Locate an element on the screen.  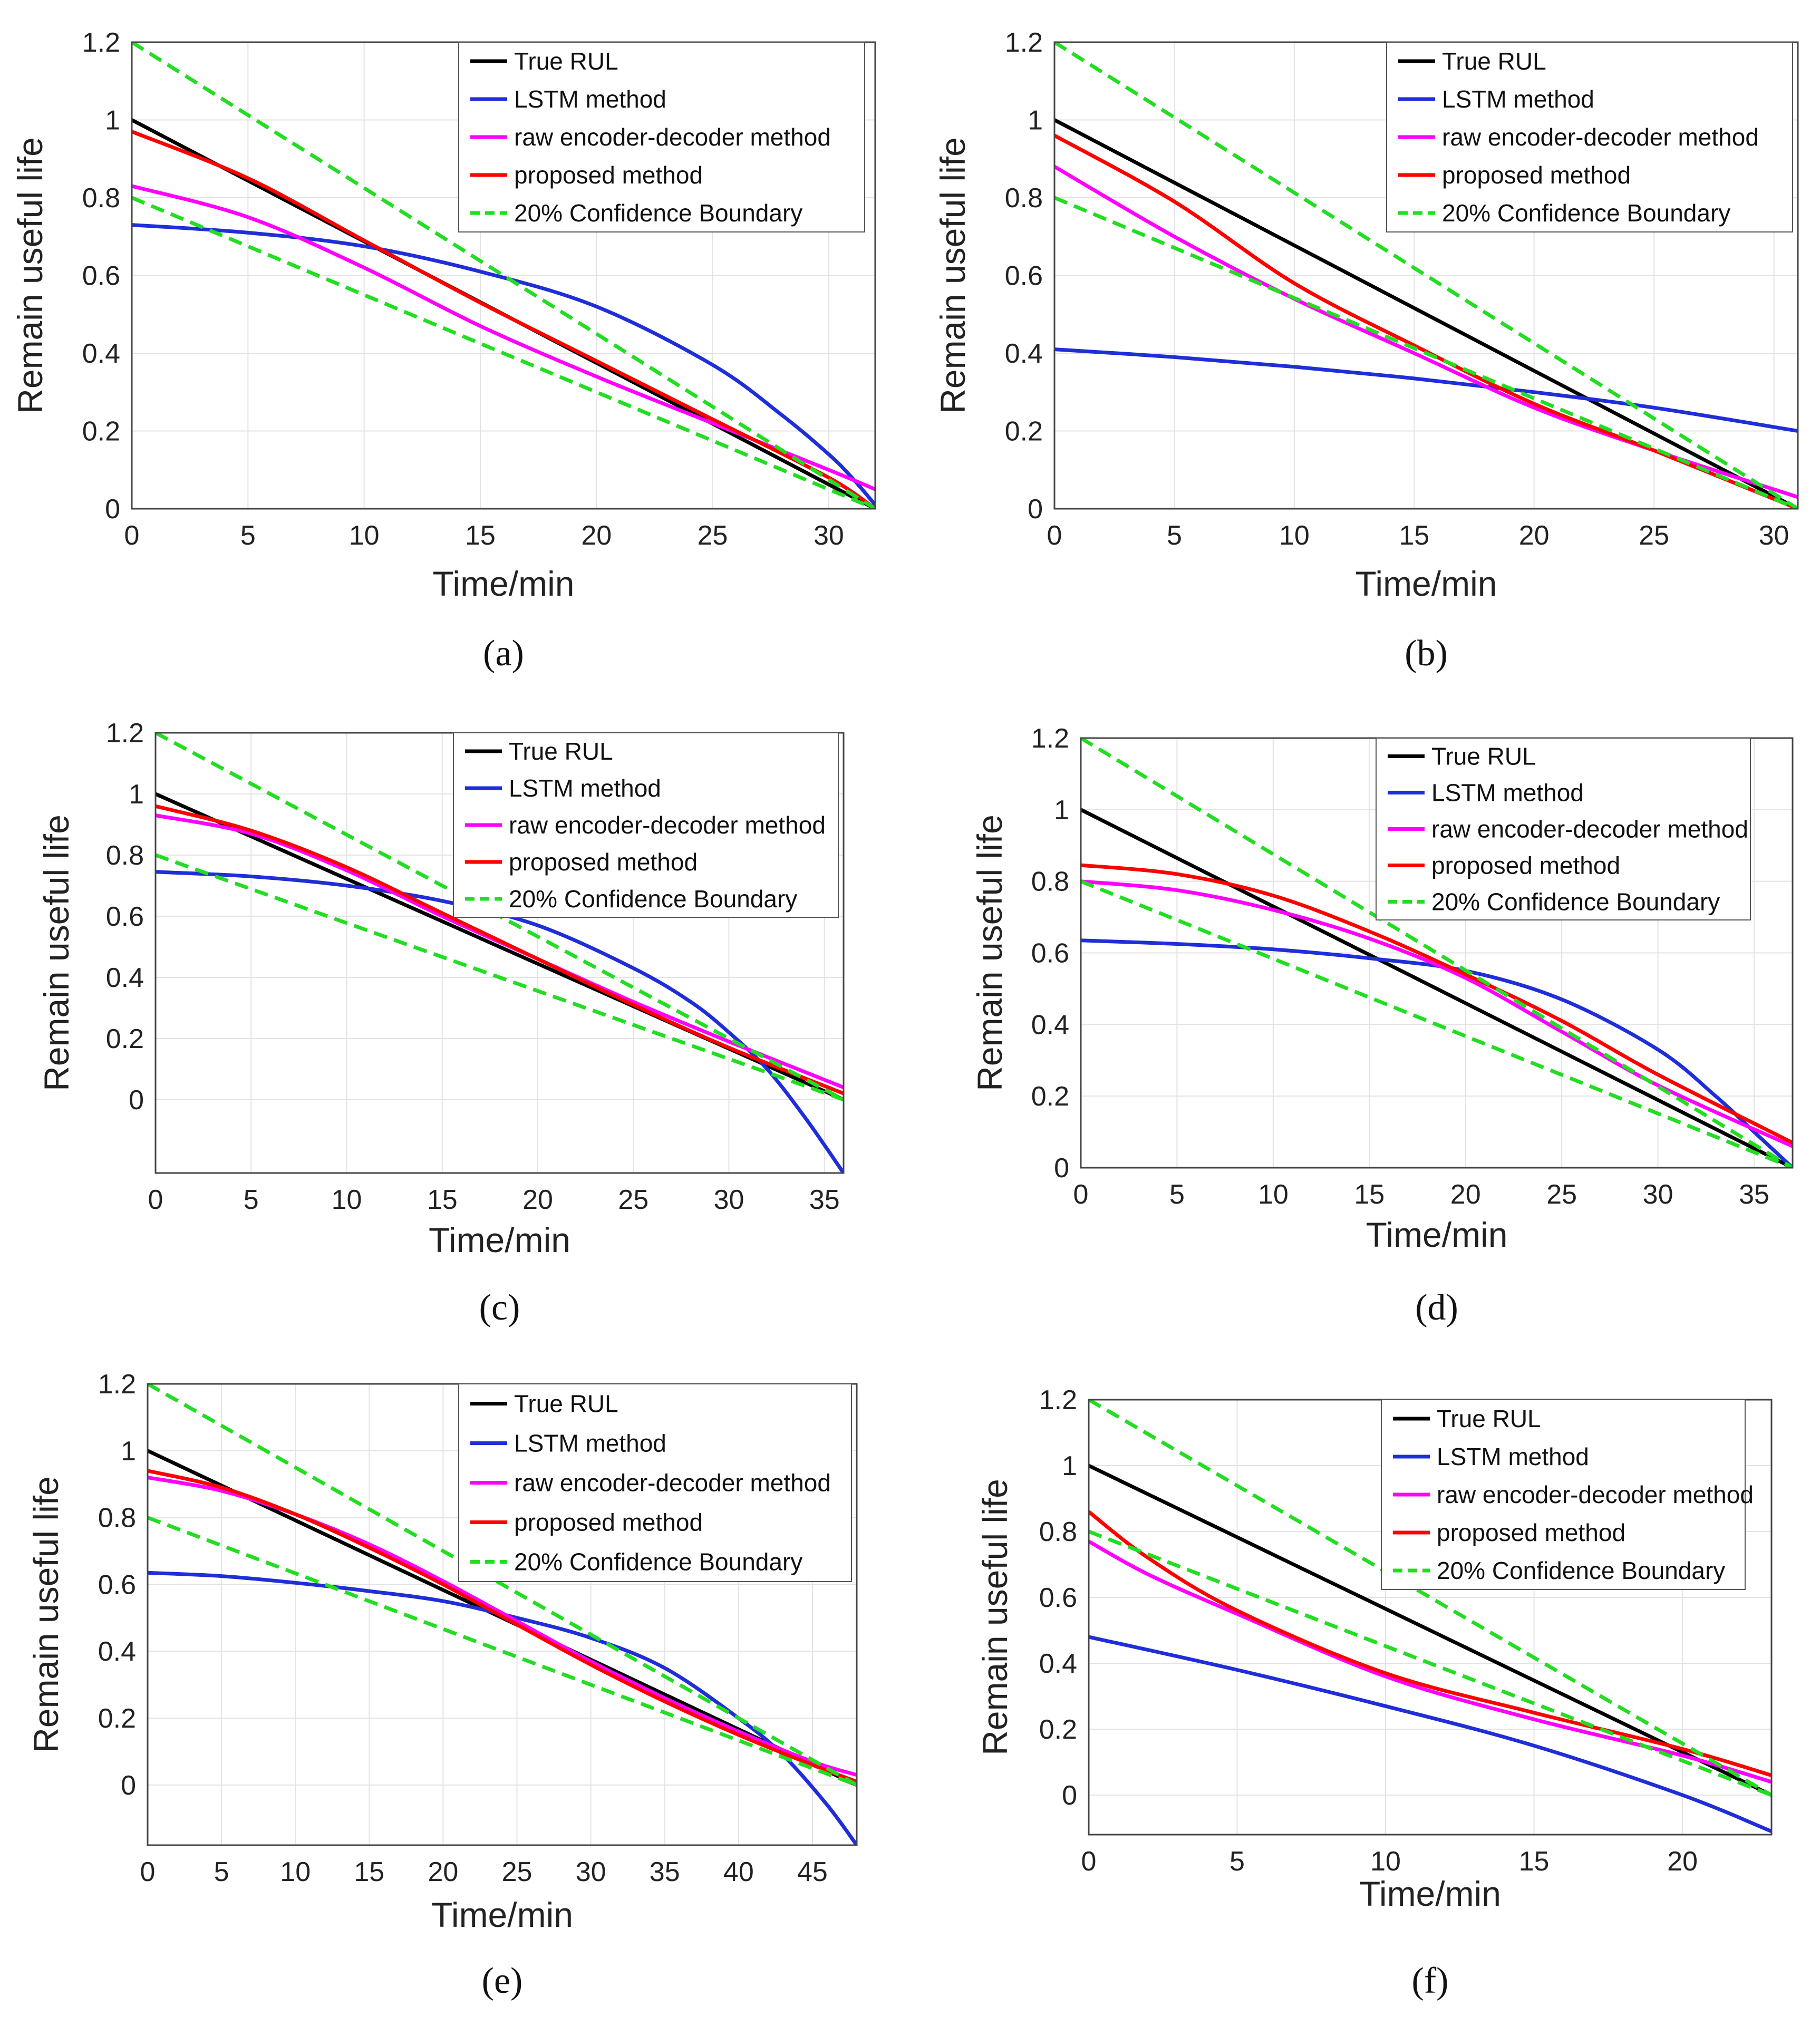
panel-caption: (a) is located at coordinates (503, 653).